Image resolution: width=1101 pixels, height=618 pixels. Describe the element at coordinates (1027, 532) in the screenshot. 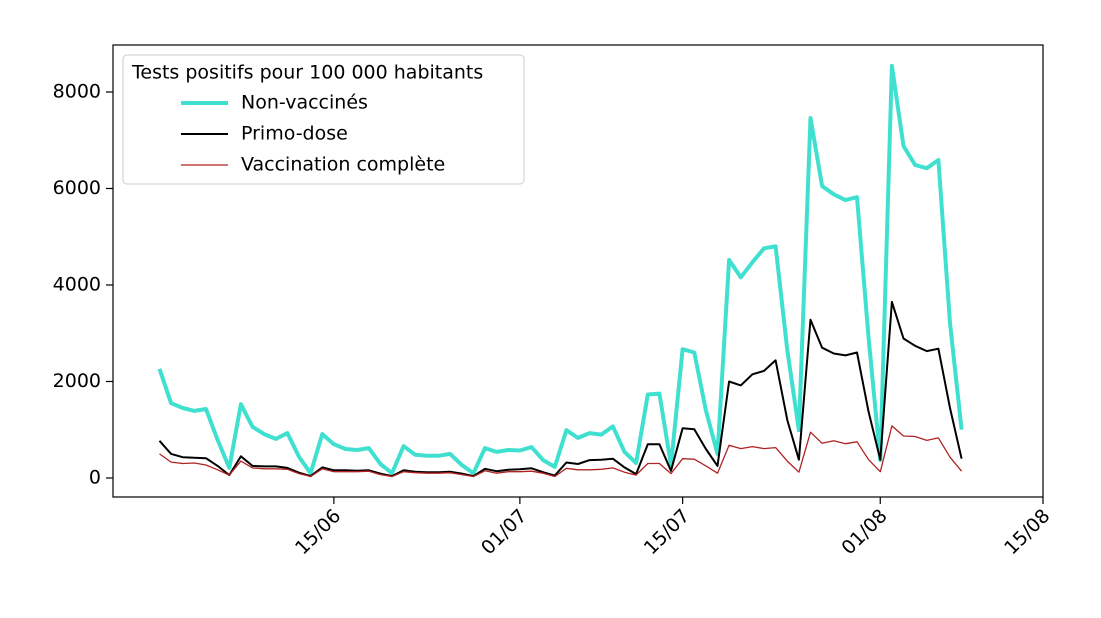

I see `x-tick-label: 15/08` at that location.